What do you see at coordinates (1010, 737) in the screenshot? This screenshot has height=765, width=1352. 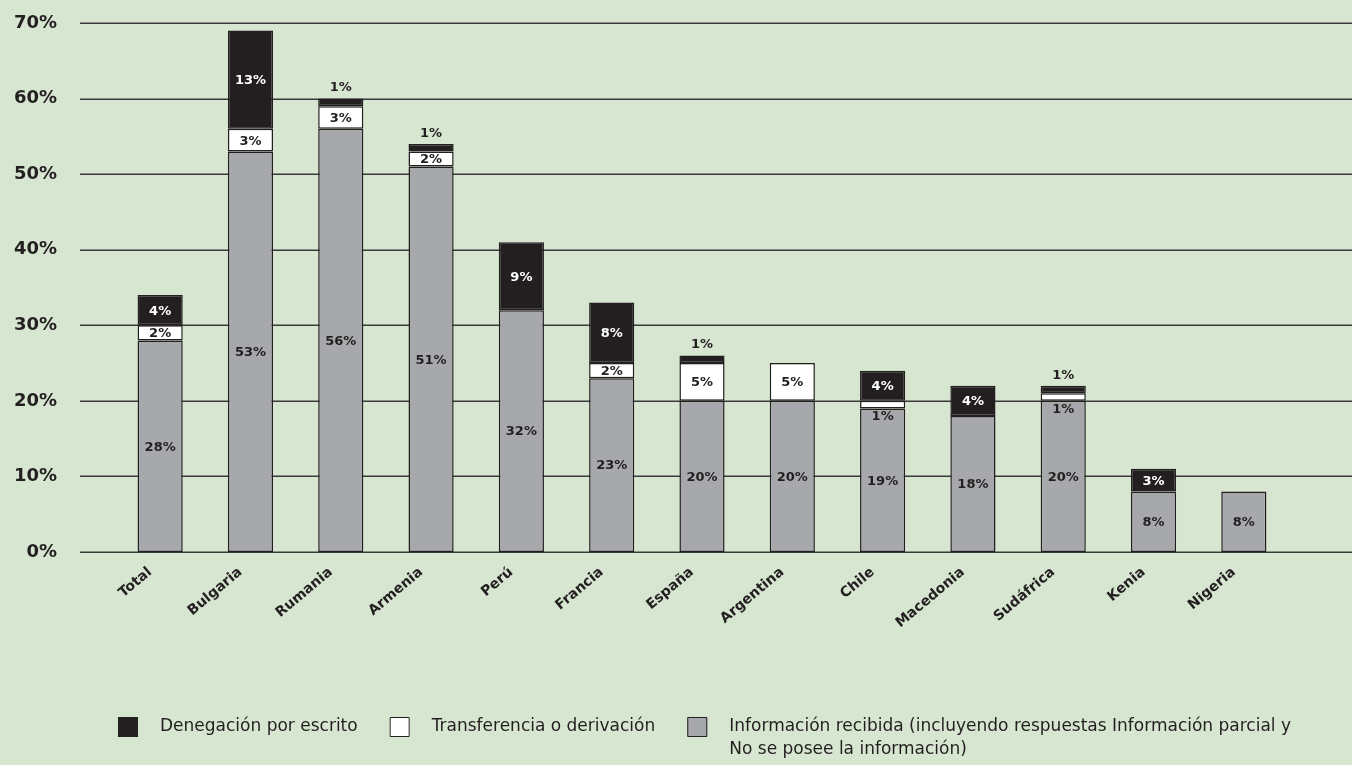 I see `legend-label: Información recibida (incluyendo respuestas Información parcial y No se posee la información)` at bounding box center [1010, 737].